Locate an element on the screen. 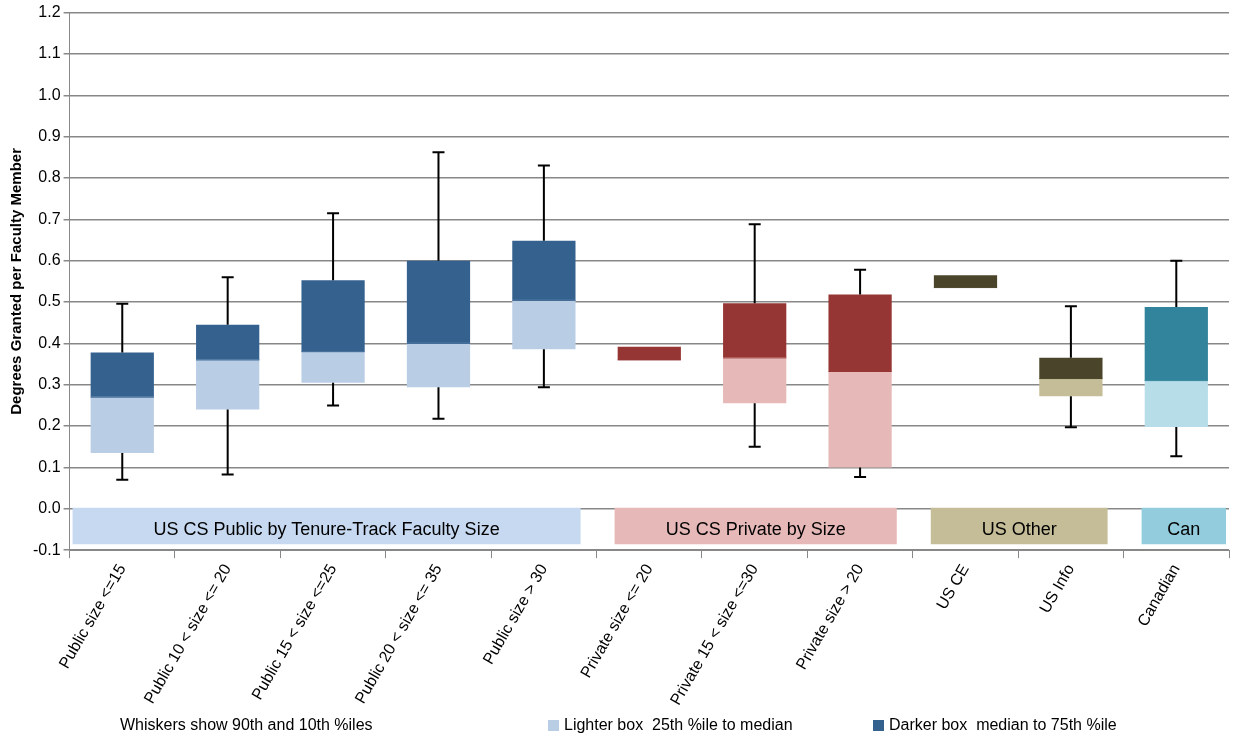 The width and height of the screenshot is (1233, 741). x-tick-label: US Info is located at coordinates (1056, 588).